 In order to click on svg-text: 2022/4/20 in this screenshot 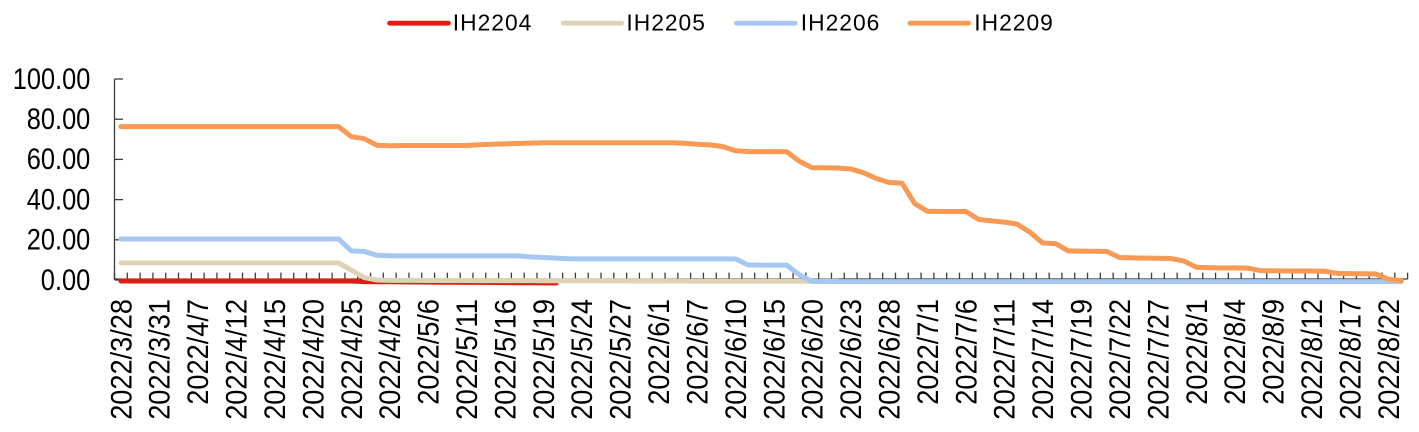, I will do `click(313, 359)`.